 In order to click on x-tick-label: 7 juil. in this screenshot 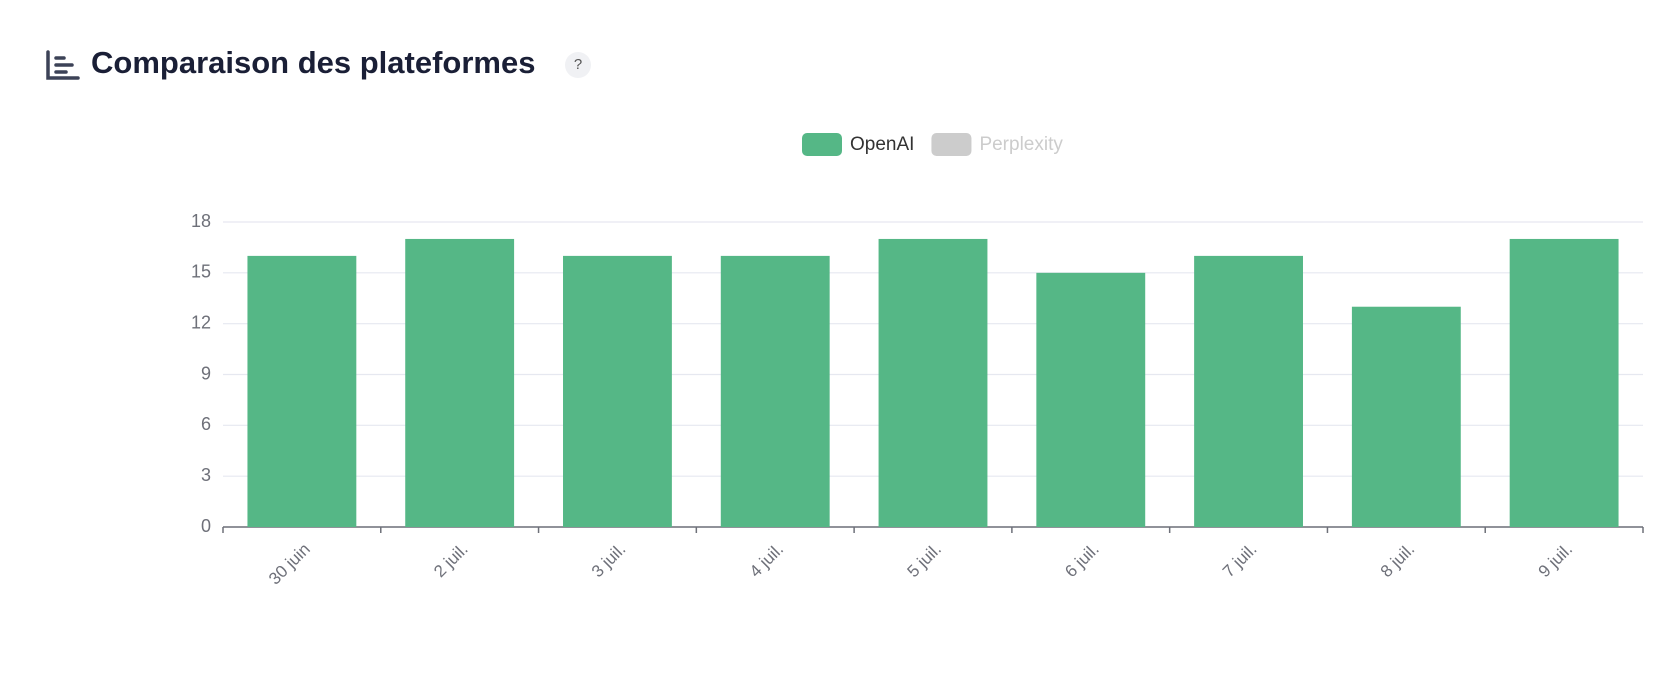, I will do `click(1239, 560)`.